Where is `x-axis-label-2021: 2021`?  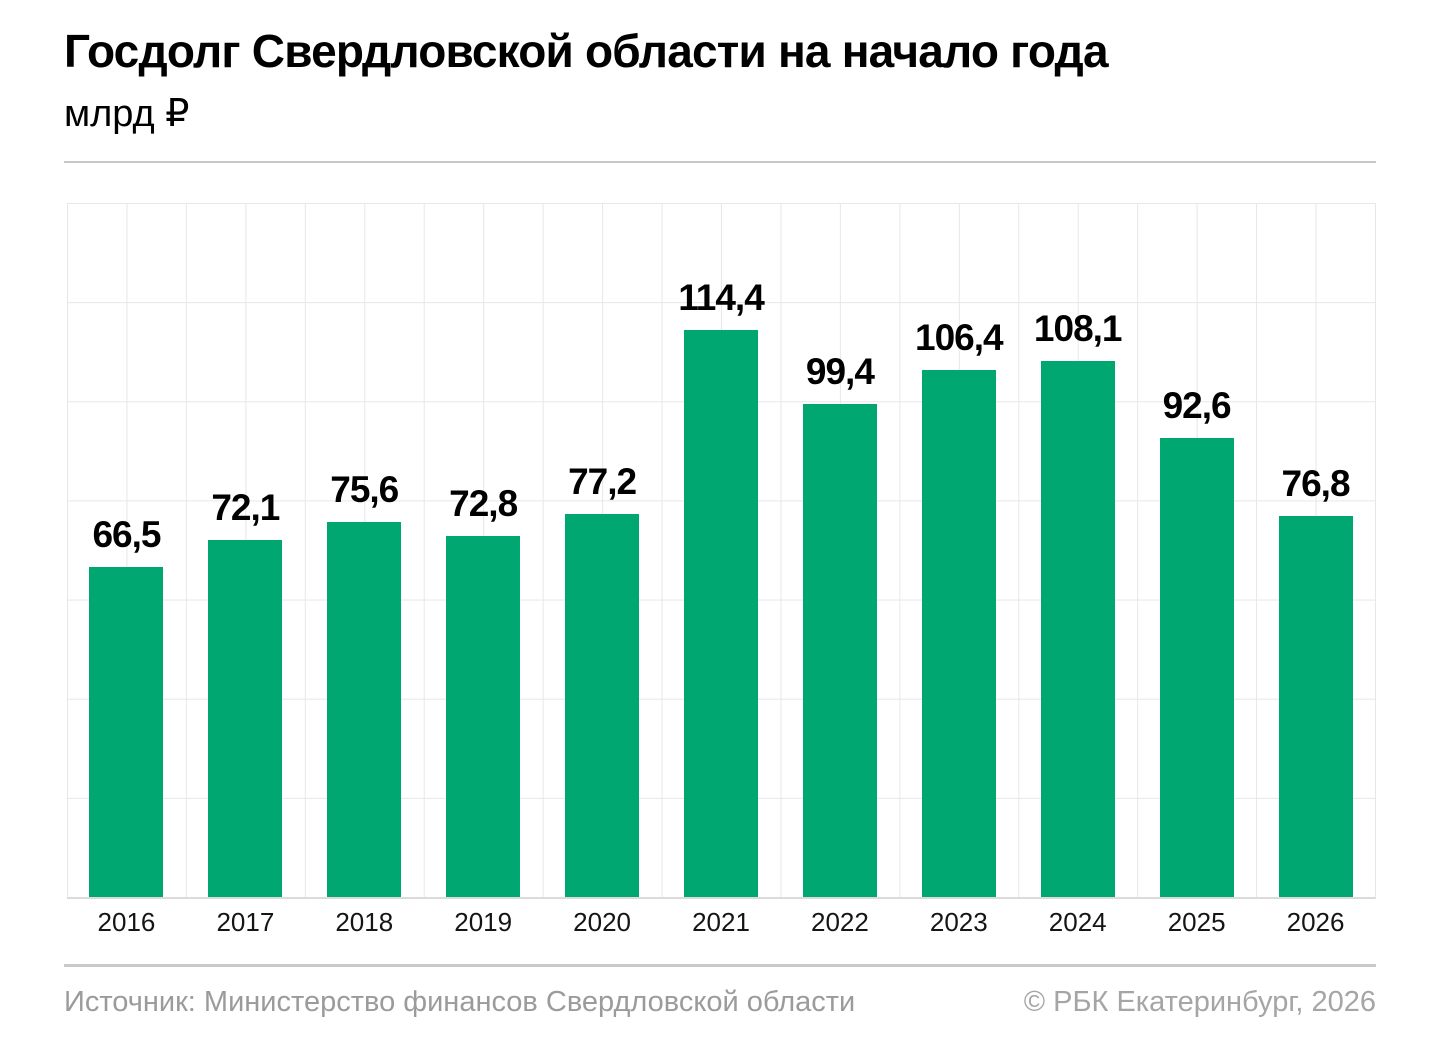 x-axis-label-2021: 2021 is located at coordinates (721, 922).